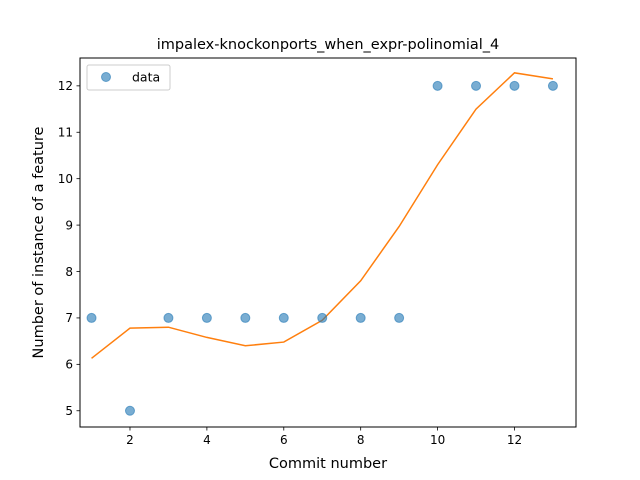  Describe the element at coordinates (69, 365) in the screenshot. I see `y-tick-label: 6` at that location.